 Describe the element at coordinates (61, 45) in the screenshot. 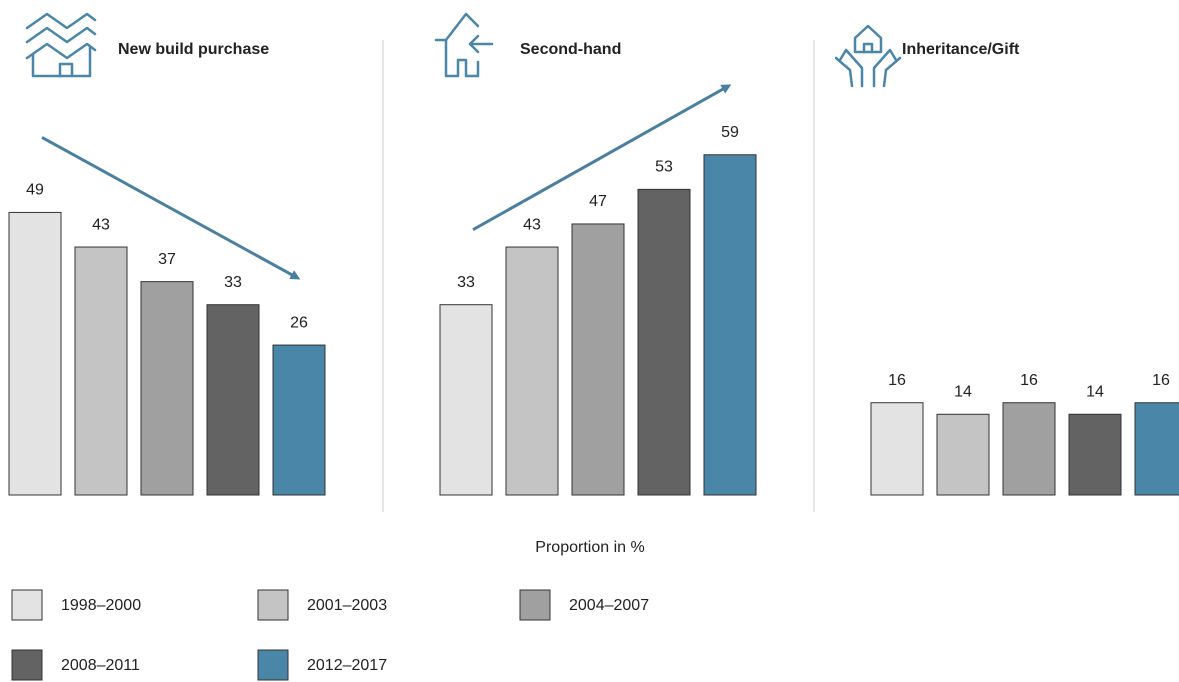

I see `new-build-icon` at that location.